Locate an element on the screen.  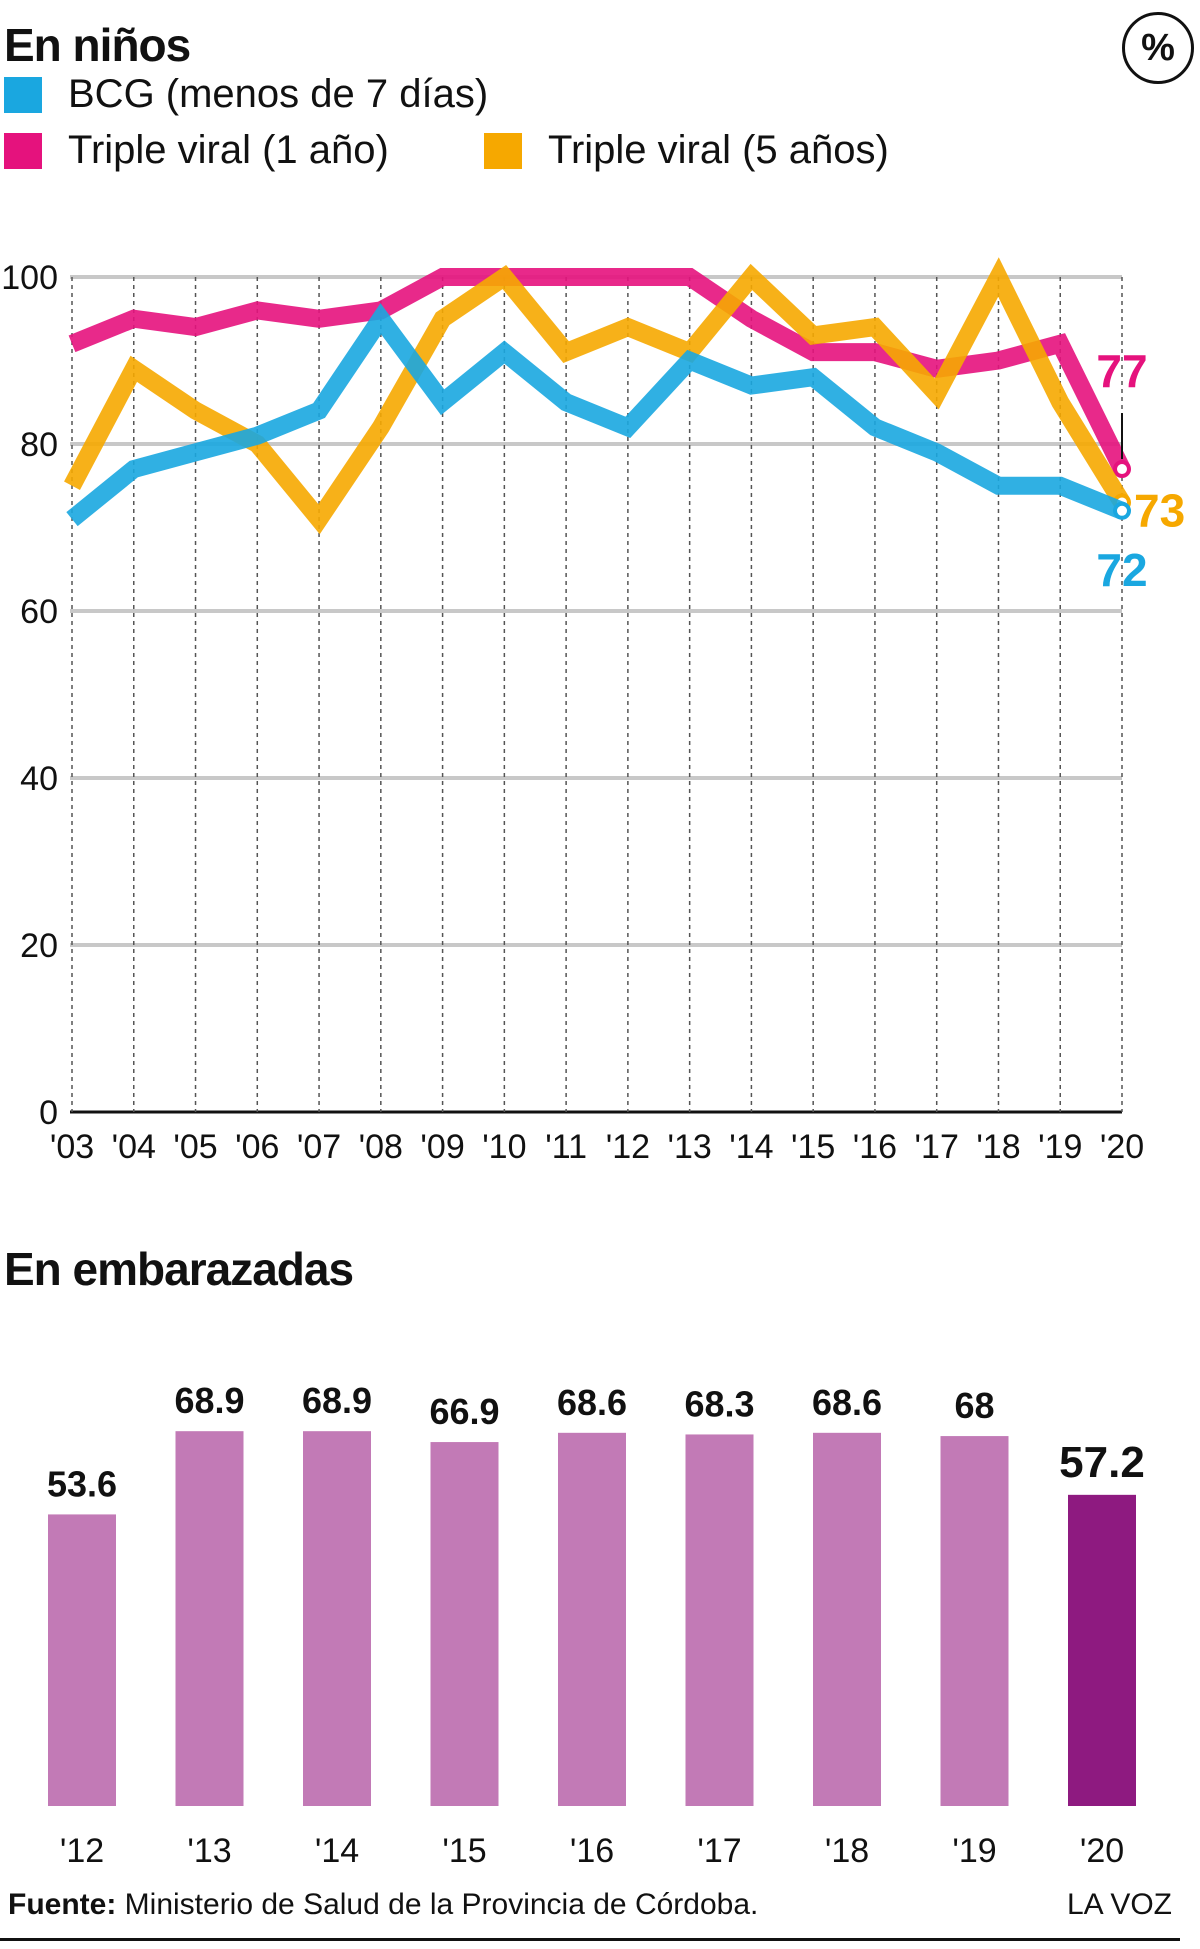
end-value-label: 73 is located at coordinates (1159, 510).